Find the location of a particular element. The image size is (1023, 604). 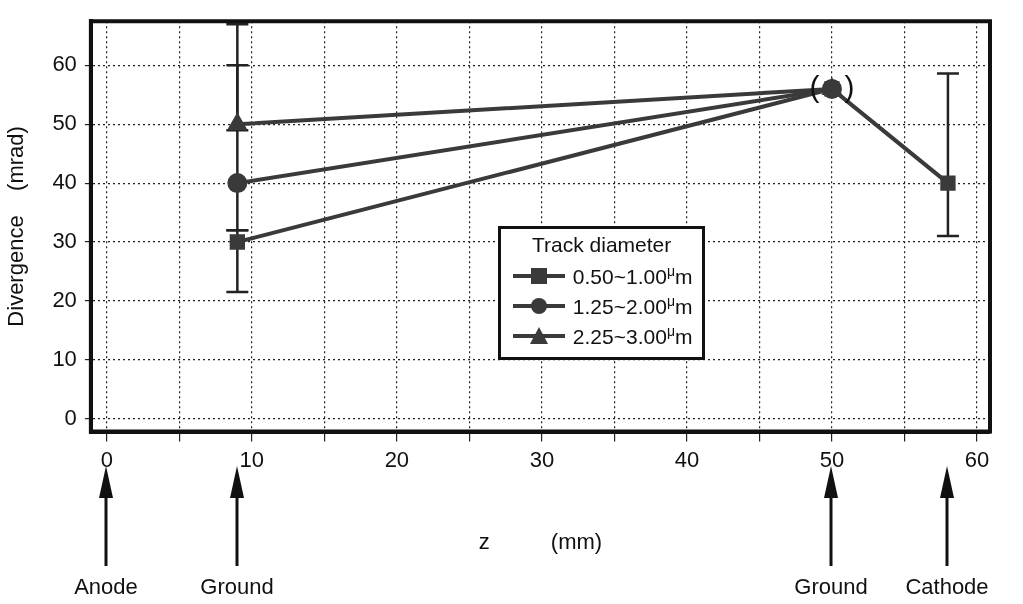

y-tick-label: 30 is located at coordinates (64, 241).